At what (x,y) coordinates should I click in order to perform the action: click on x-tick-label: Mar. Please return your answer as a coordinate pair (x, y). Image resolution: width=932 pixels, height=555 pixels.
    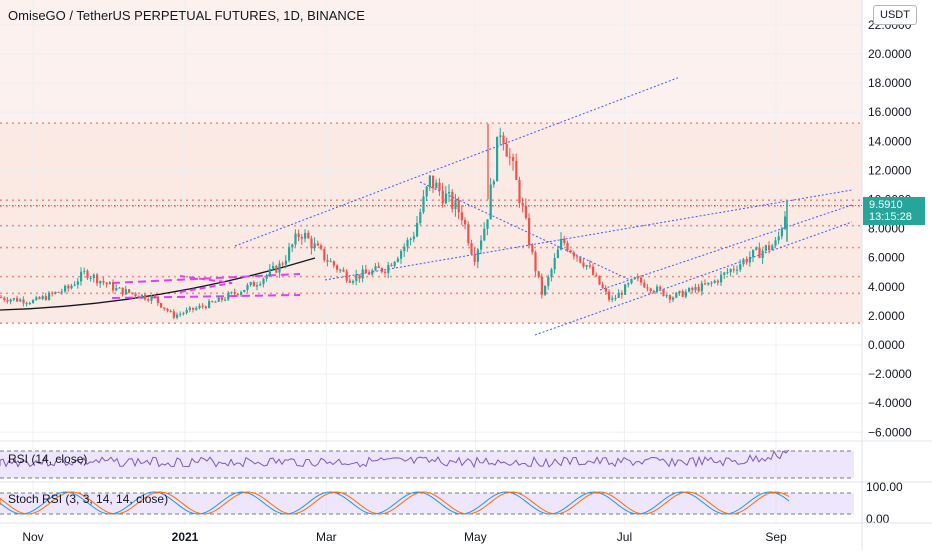
    Looking at the image, I should click on (326, 537).